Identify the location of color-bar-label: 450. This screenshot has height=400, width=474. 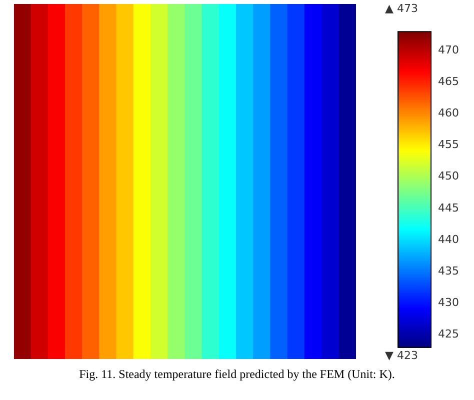
(449, 176).